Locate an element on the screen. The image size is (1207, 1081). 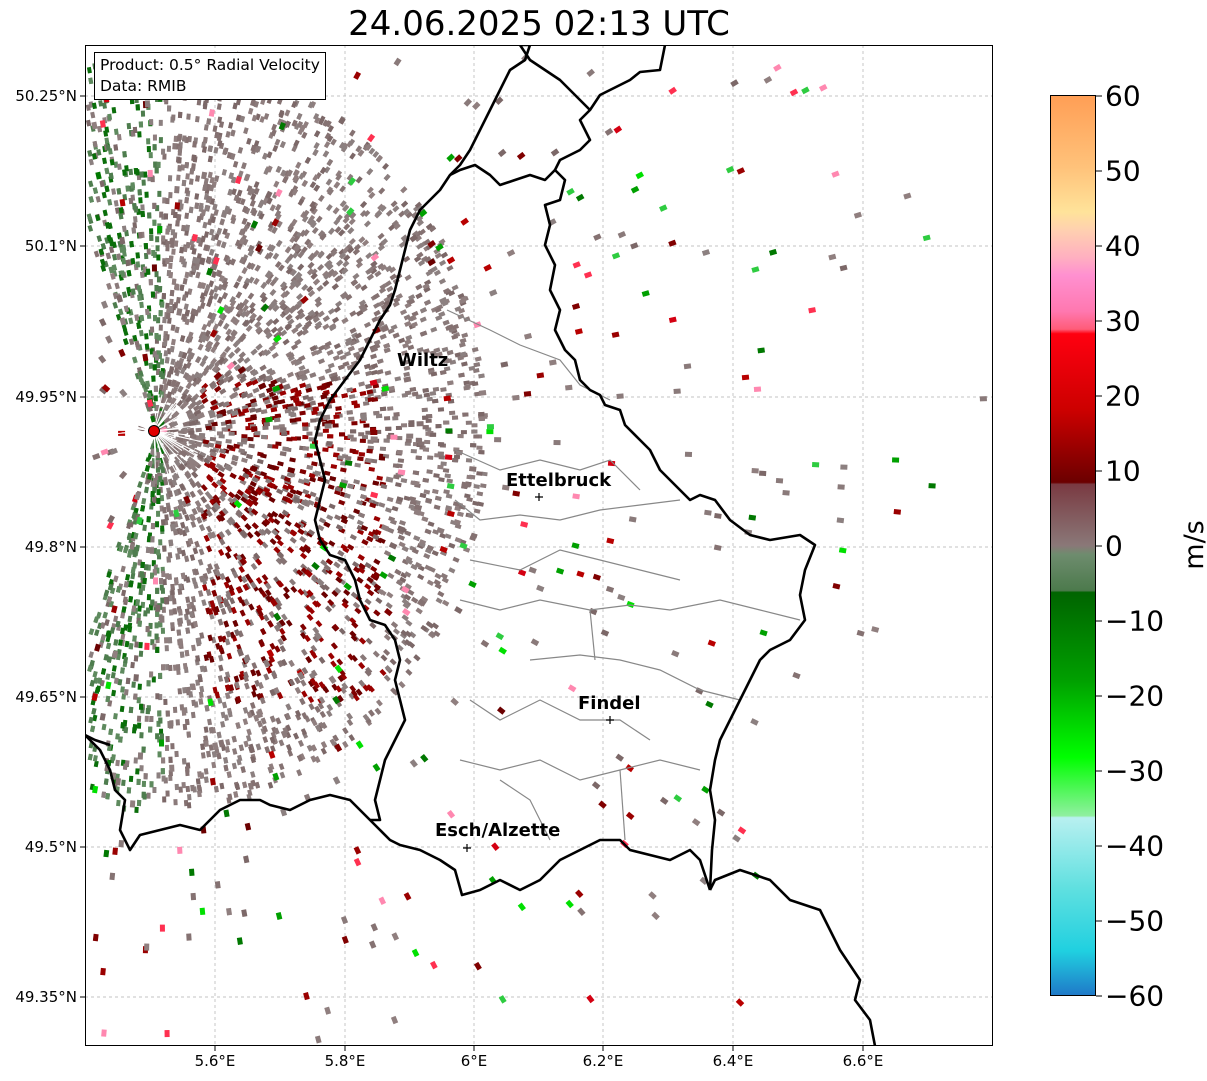
city-markers is located at coordinates (538, 672).